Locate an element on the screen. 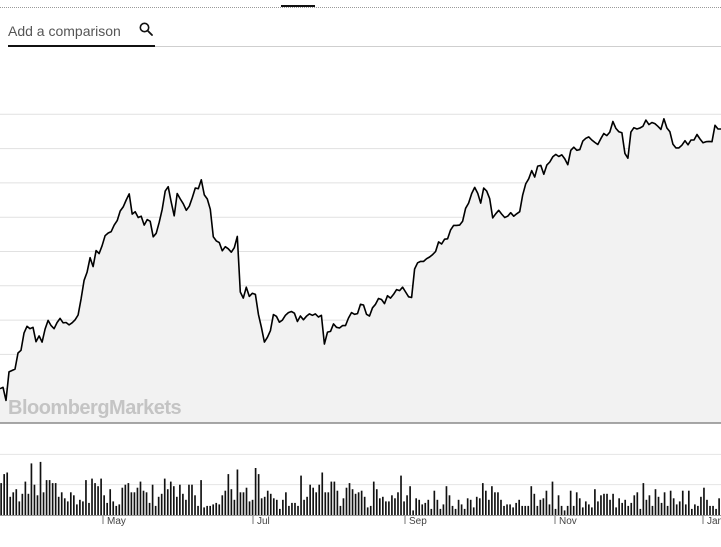 The image size is (721, 547). header-rule is located at coordinates (438, 46).